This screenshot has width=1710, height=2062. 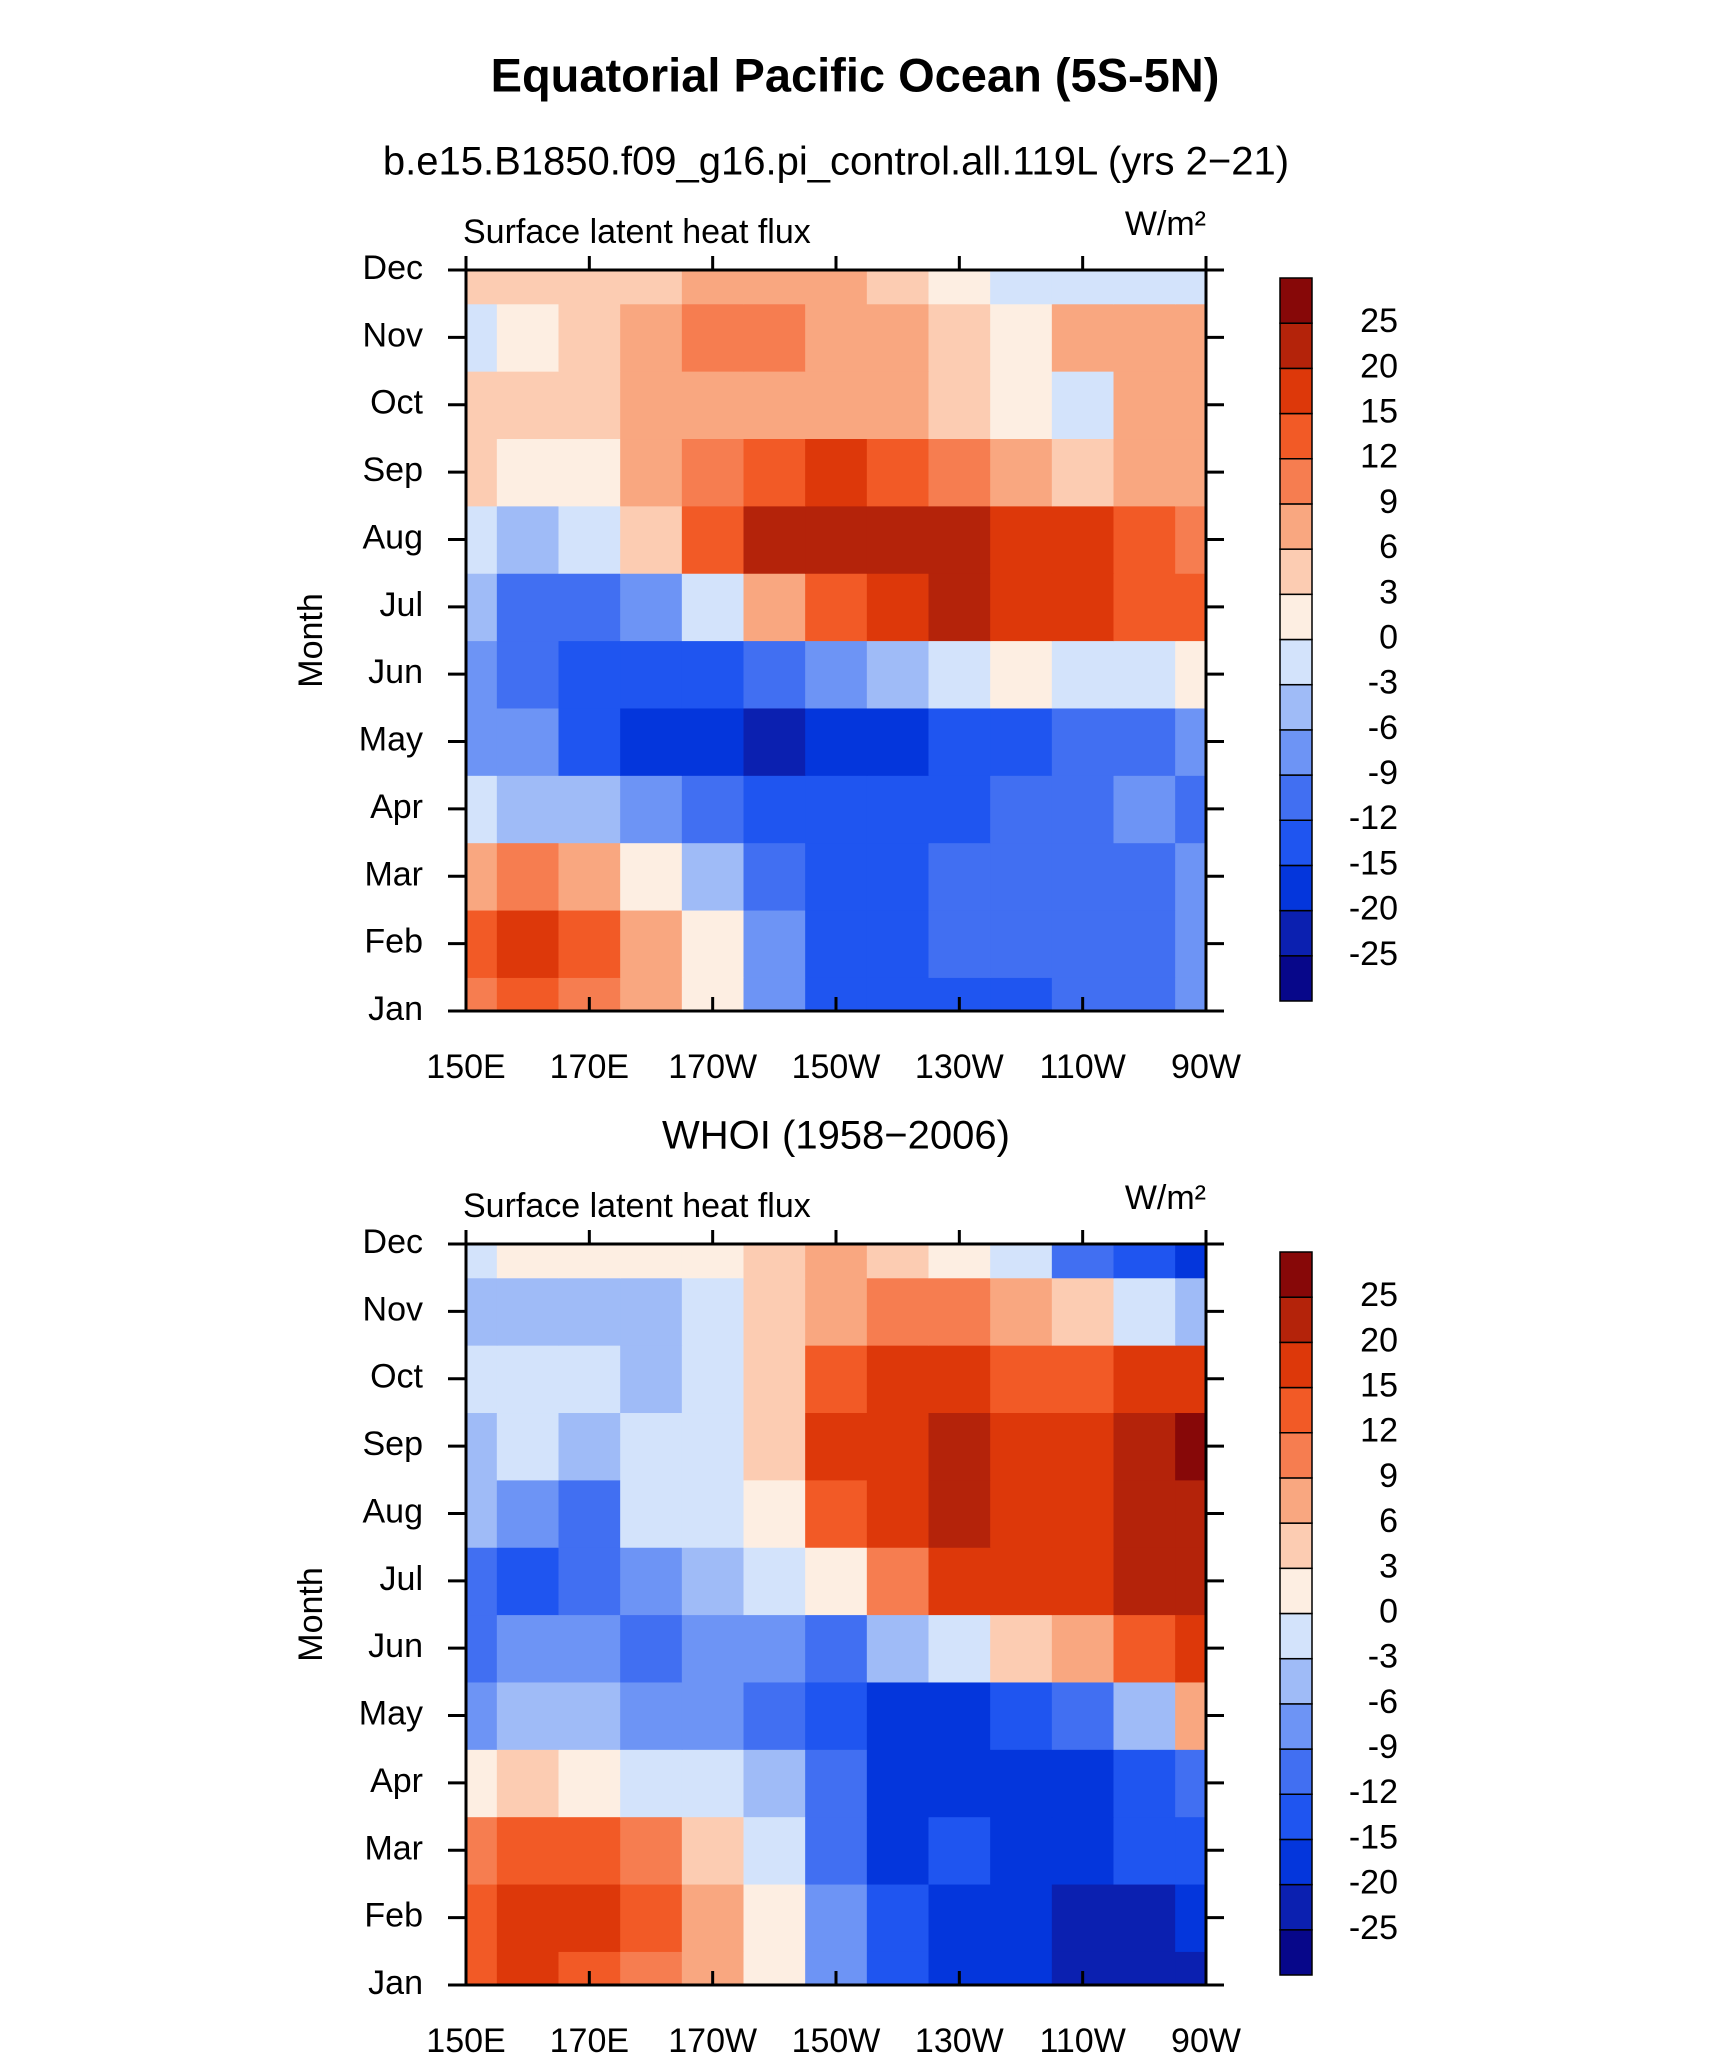 What do you see at coordinates (637, 232) in the screenshot?
I see `variable-label: Surface latent heat flux` at bounding box center [637, 232].